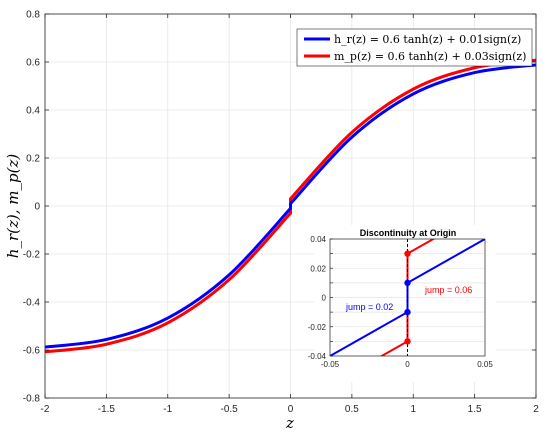  I want to click on inset-y-tick-label: -0.02, so click(317, 327).